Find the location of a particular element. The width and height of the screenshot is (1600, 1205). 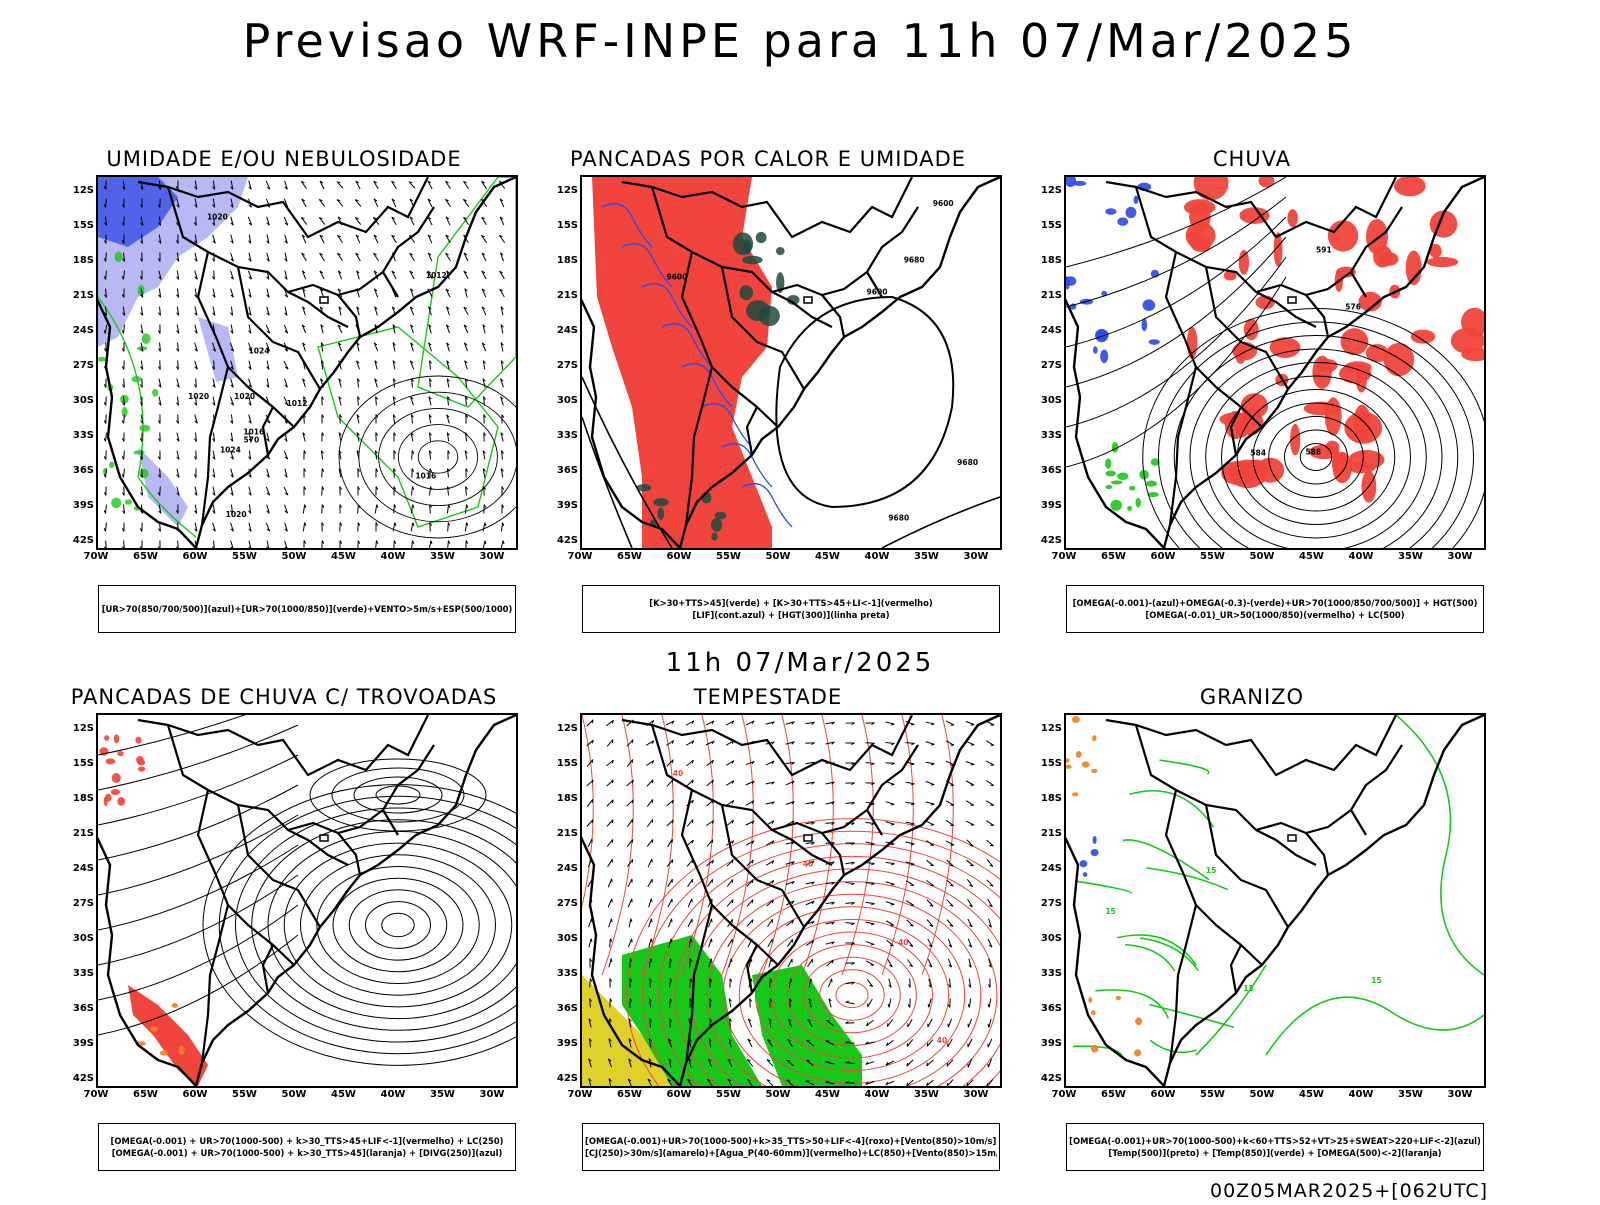

latitude-tick-label: 36S is located at coordinates (565, 1008).